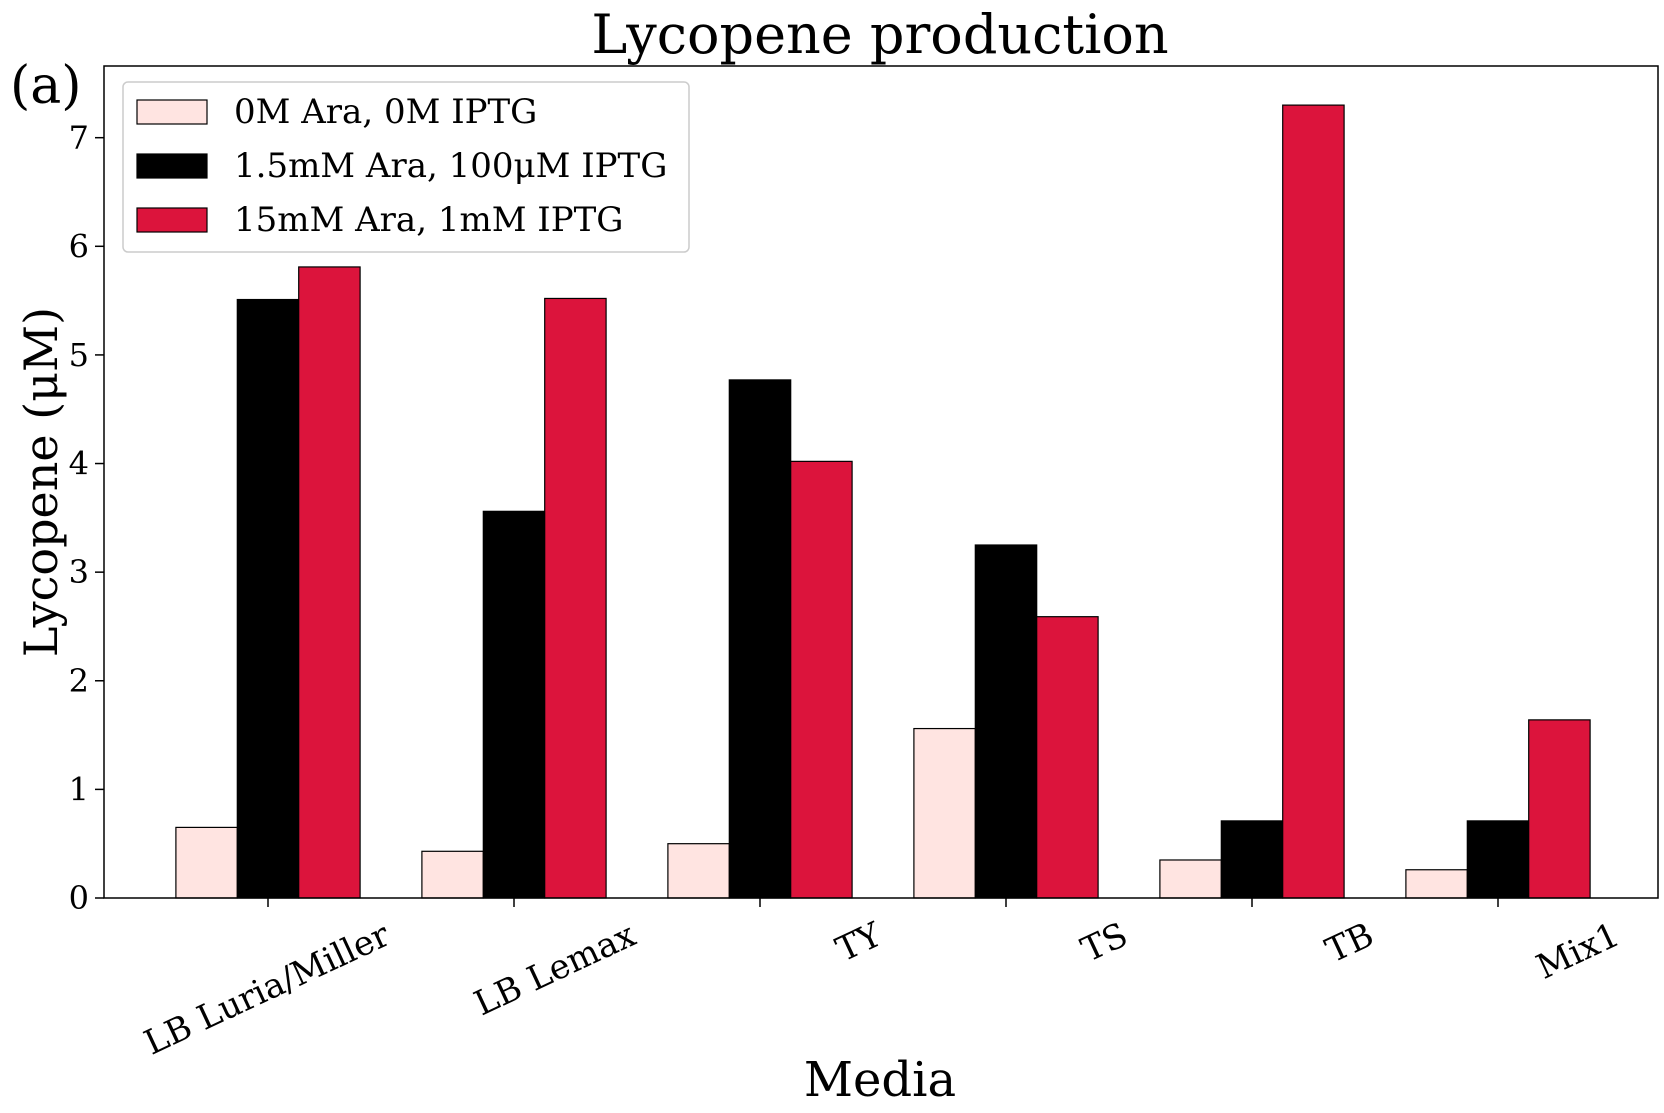 The image size is (1664, 1113). Describe the element at coordinates (880, 1080) in the screenshot. I see `x-axis-label: Media` at that location.